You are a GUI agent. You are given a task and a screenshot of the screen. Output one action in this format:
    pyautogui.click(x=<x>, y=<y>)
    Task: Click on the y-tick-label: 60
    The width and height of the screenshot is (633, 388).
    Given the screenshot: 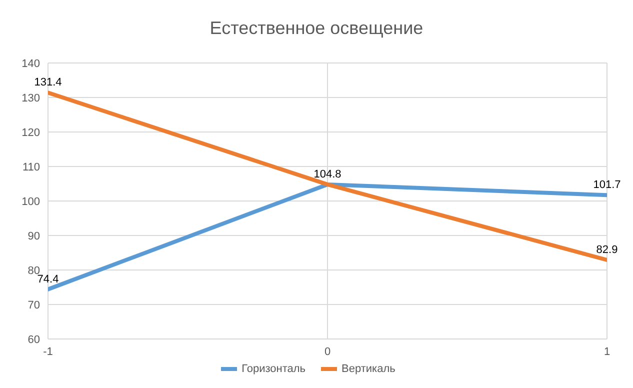 What is the action you would take?
    pyautogui.click(x=34, y=340)
    